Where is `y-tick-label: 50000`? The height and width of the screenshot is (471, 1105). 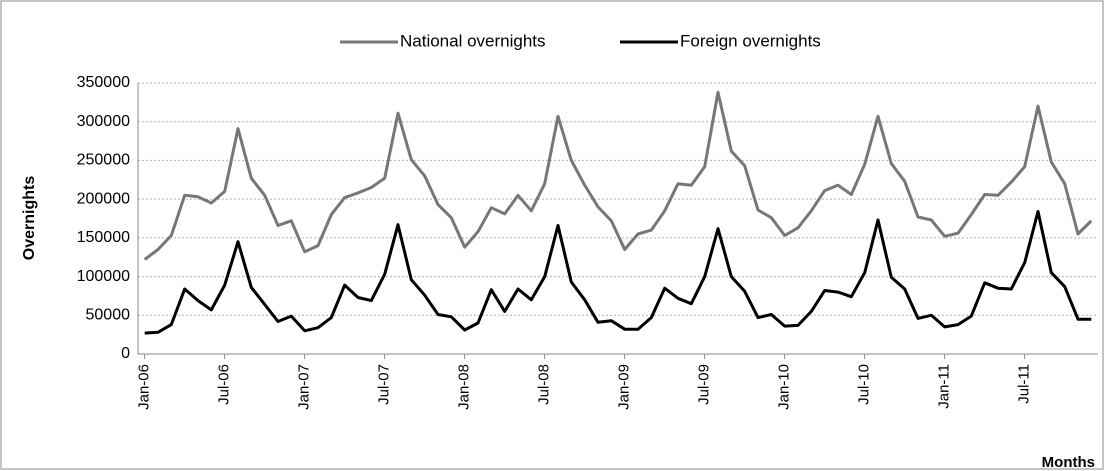
y-tick-label: 50000 is located at coordinates (108, 315).